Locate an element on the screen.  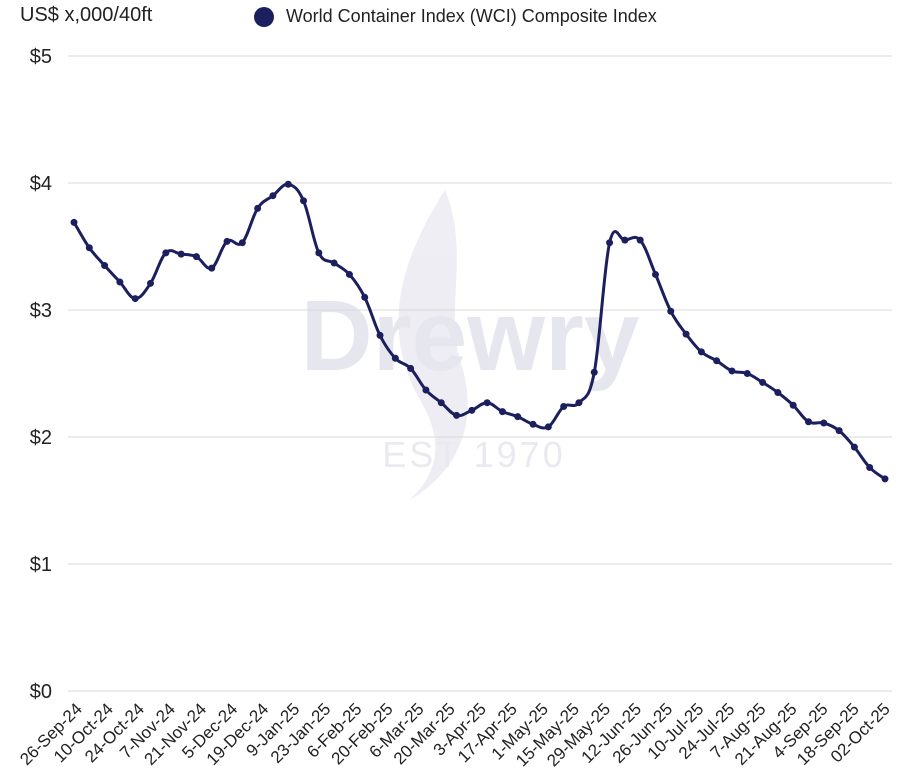
y-tick-label: $0 is located at coordinates (41, 692).